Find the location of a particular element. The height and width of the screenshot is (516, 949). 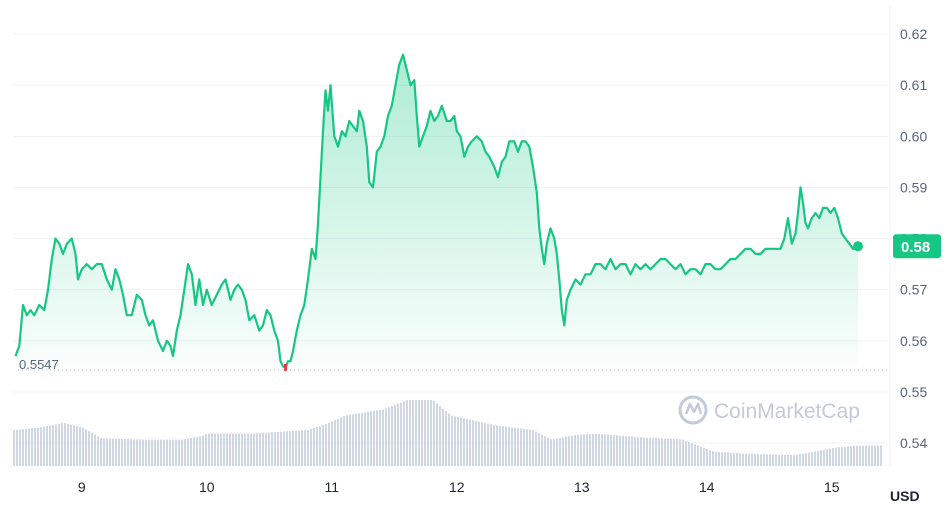

y-tick-label: 0.61 is located at coordinates (913, 85).